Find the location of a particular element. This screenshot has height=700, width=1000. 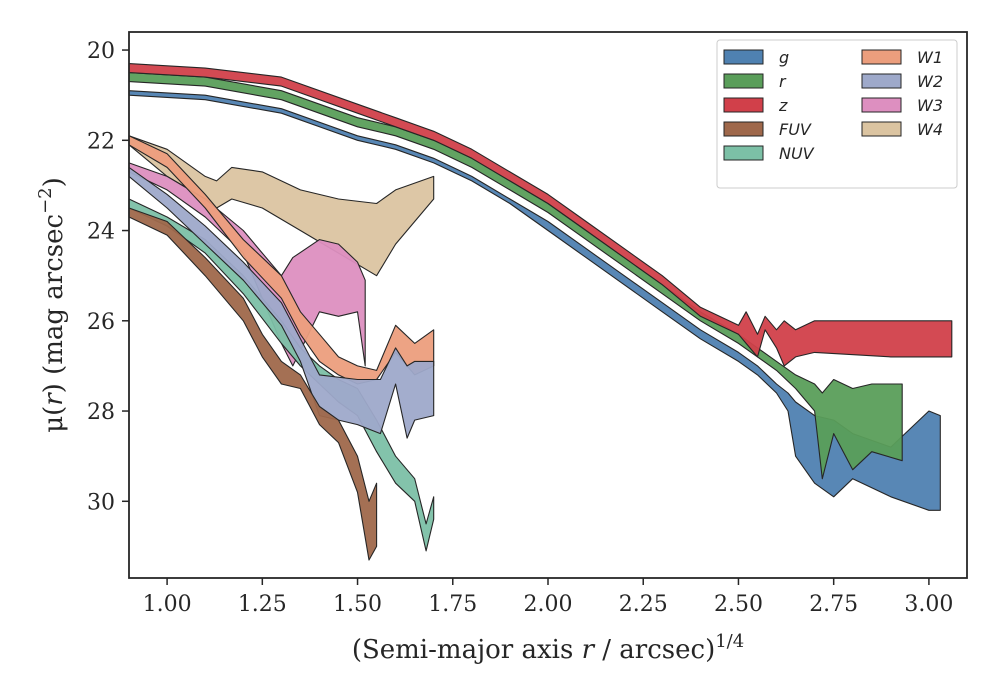

x-tick-label: 2.50 is located at coordinates (738, 604).